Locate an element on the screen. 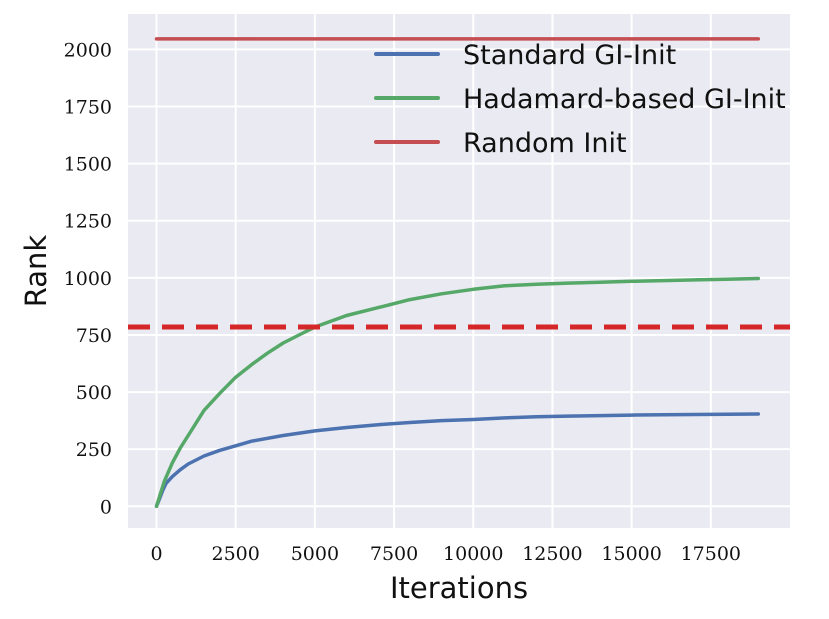  y-tick-label: 1500 is located at coordinates (88, 165).